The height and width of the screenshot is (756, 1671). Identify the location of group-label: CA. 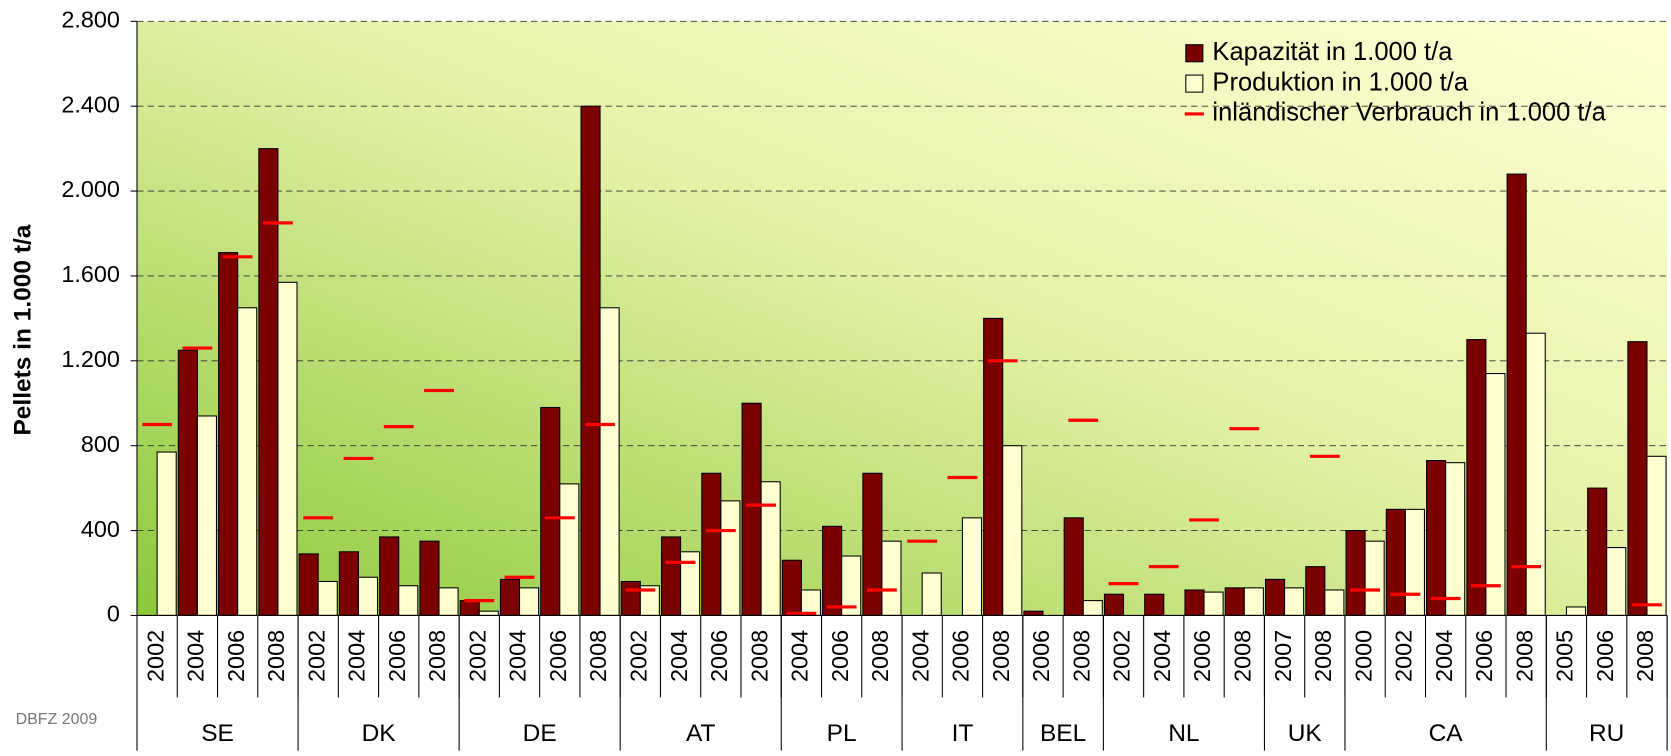
(1446, 733).